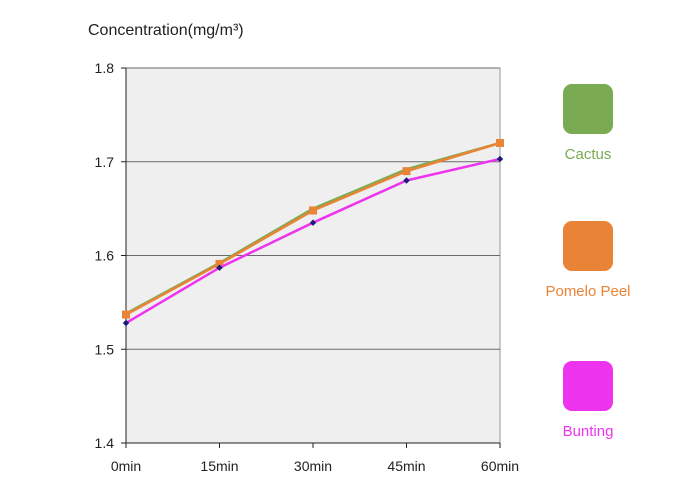 This screenshot has height=486, width=700. Describe the element at coordinates (219, 466) in the screenshot. I see `x-tick-label: 15min` at that location.